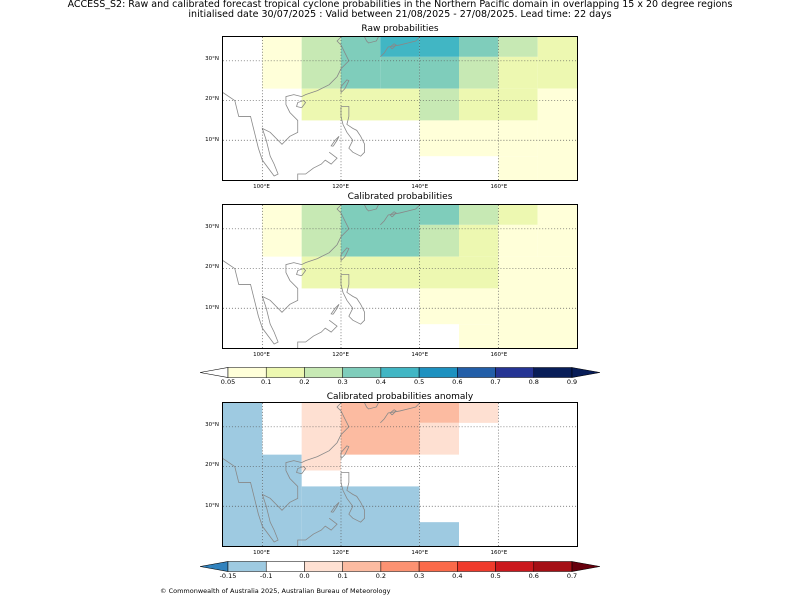 This screenshot has height=600, width=800. What do you see at coordinates (212, 465) in the screenshot?
I see `anom-lat-tick-label: 20°N` at bounding box center [212, 465].